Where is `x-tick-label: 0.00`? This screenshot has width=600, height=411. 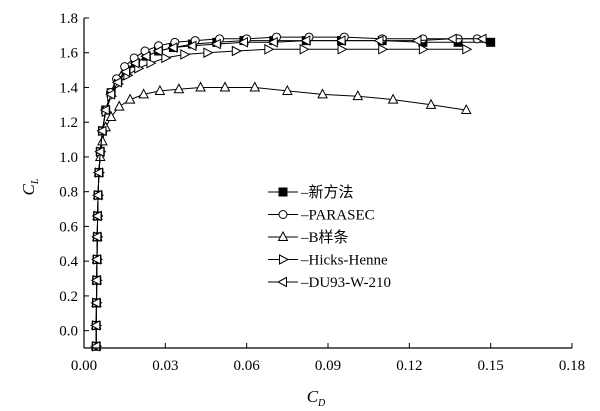 x-tick-label: 0.00 is located at coordinates (84, 366).